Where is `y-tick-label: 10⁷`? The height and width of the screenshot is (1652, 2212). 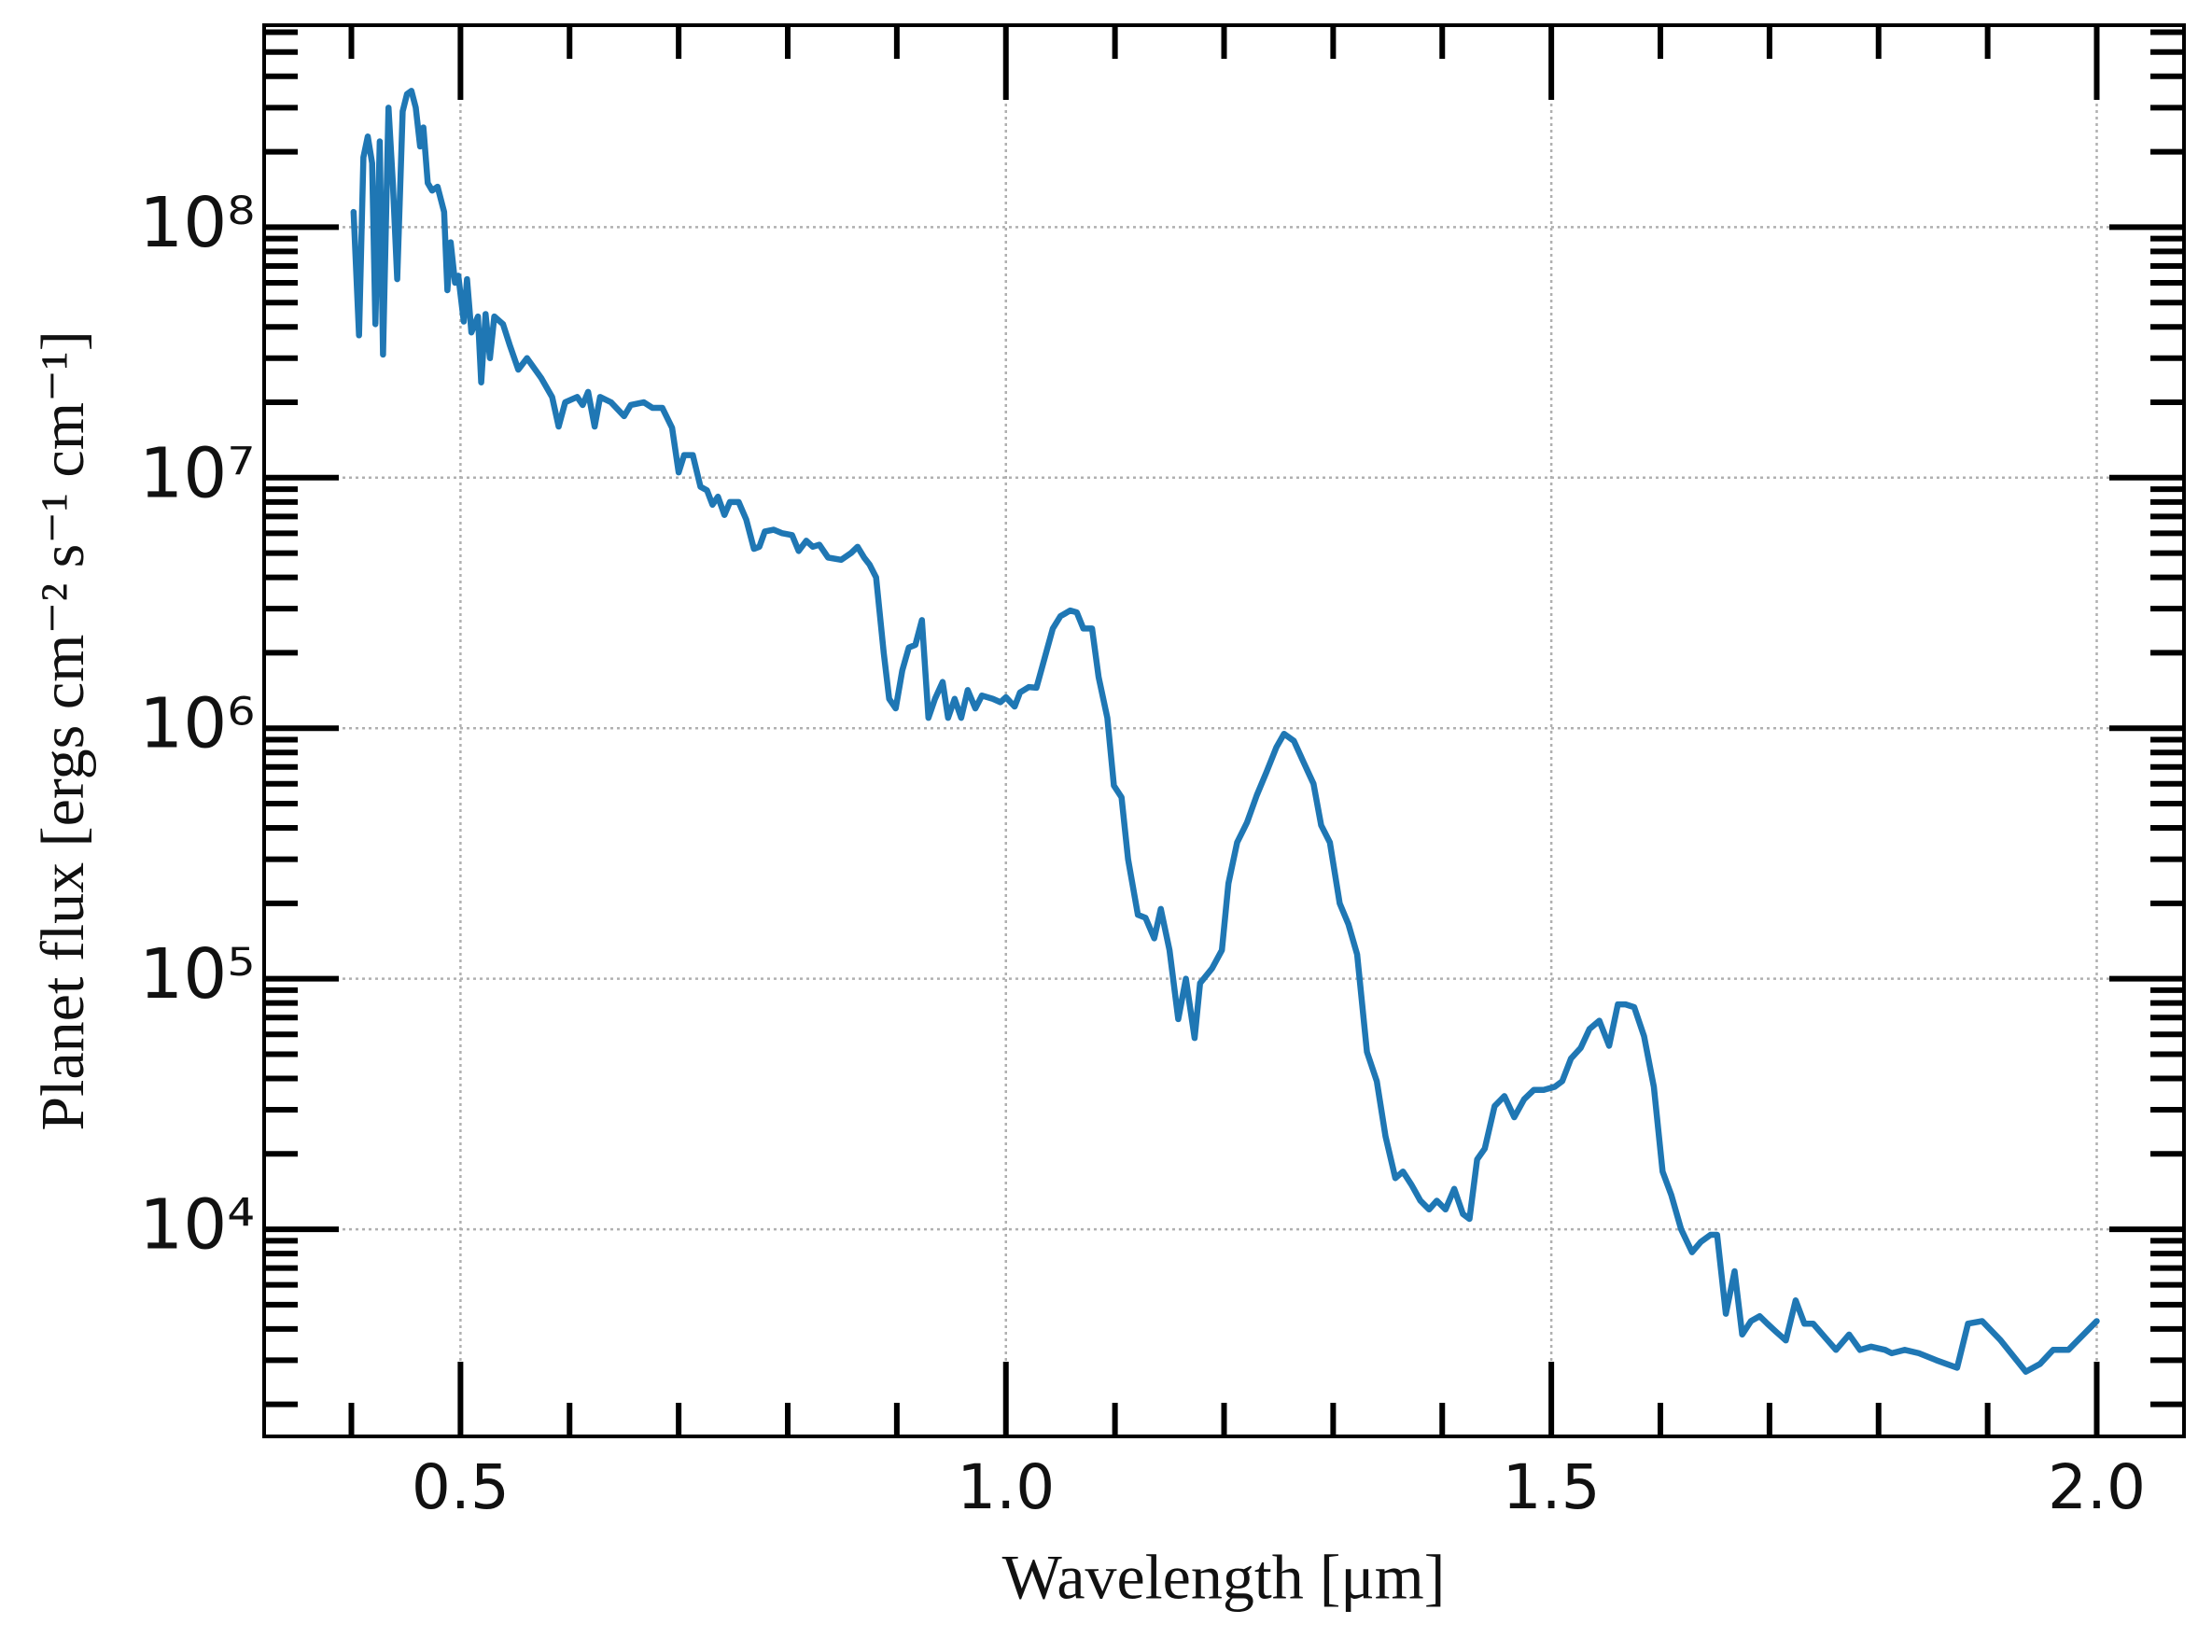 y-tick-label: 10⁷ is located at coordinates (197, 473).